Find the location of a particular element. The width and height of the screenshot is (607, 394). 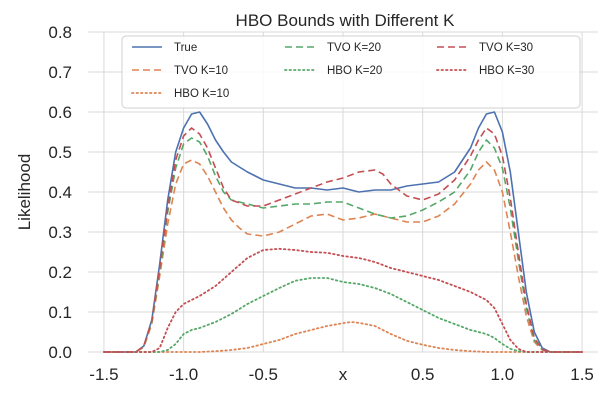

y-tick-label: 0.0 is located at coordinates (60, 352).